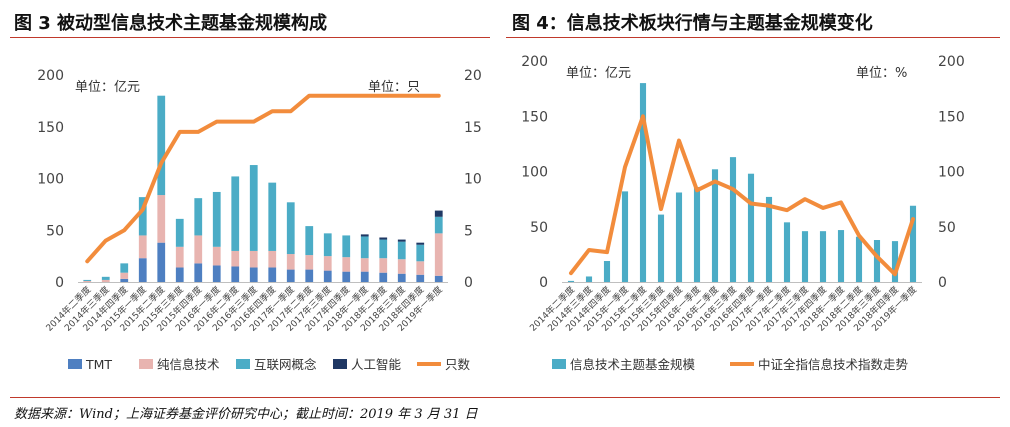  I want to click on right-y2-tick-label: 100, so click(951, 173).